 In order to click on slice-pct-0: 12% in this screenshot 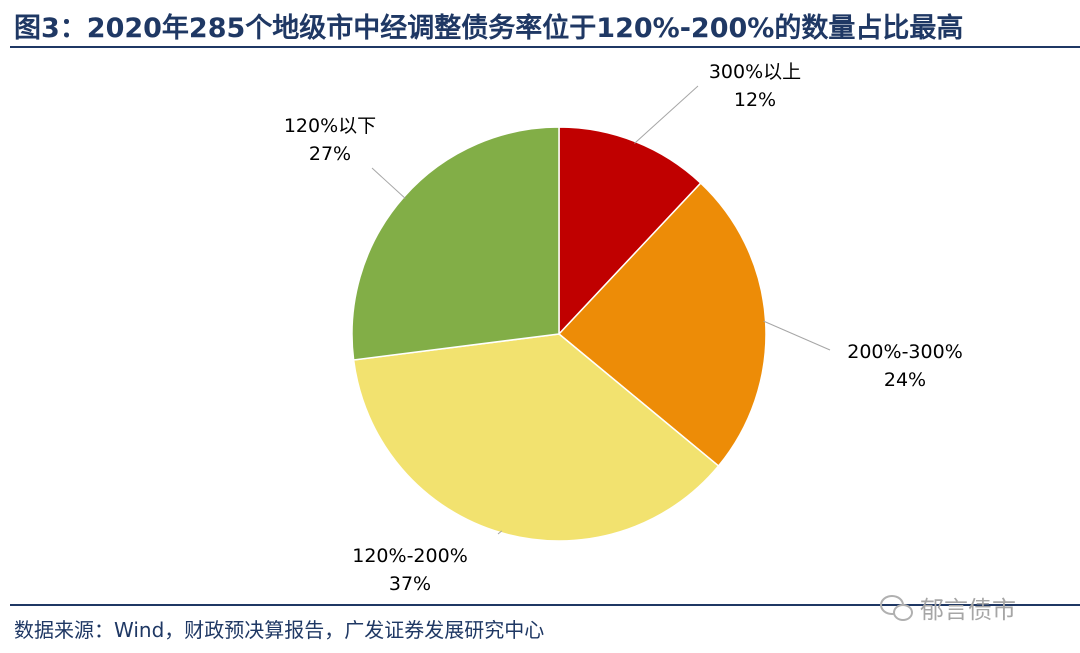, I will do `click(755, 100)`.